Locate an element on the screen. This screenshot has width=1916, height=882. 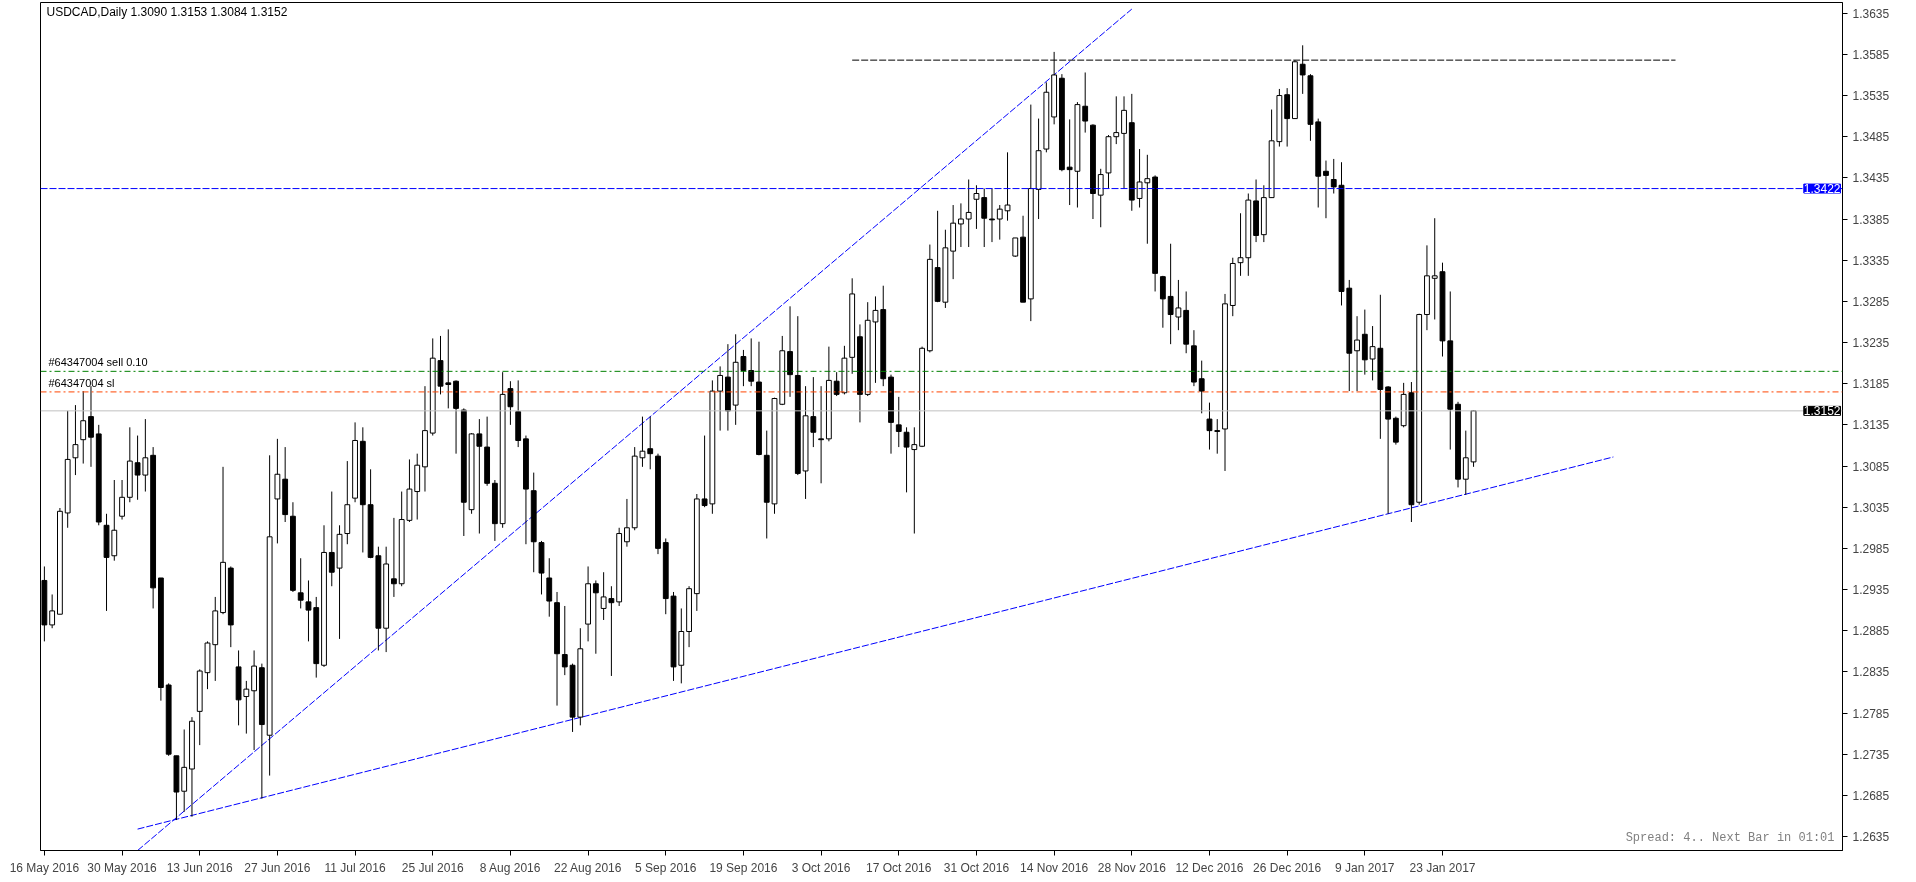
y-tick-label: 1.3485 is located at coordinates (1871, 137).